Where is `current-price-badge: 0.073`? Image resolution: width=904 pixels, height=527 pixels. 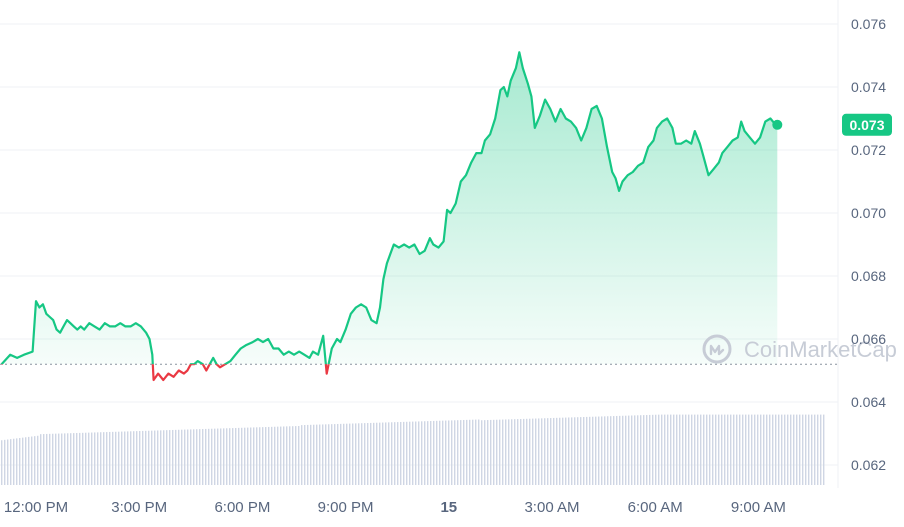 current-price-badge: 0.073 is located at coordinates (867, 124).